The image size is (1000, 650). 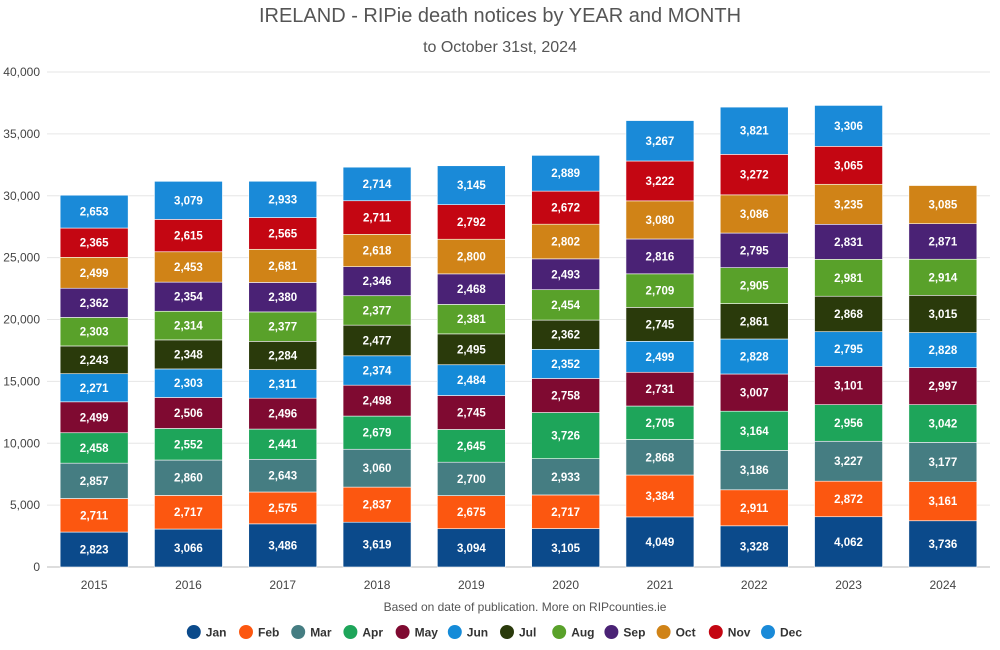 What do you see at coordinates (94, 211) in the screenshot?
I see `bar-segment-dec-2015` at bounding box center [94, 211].